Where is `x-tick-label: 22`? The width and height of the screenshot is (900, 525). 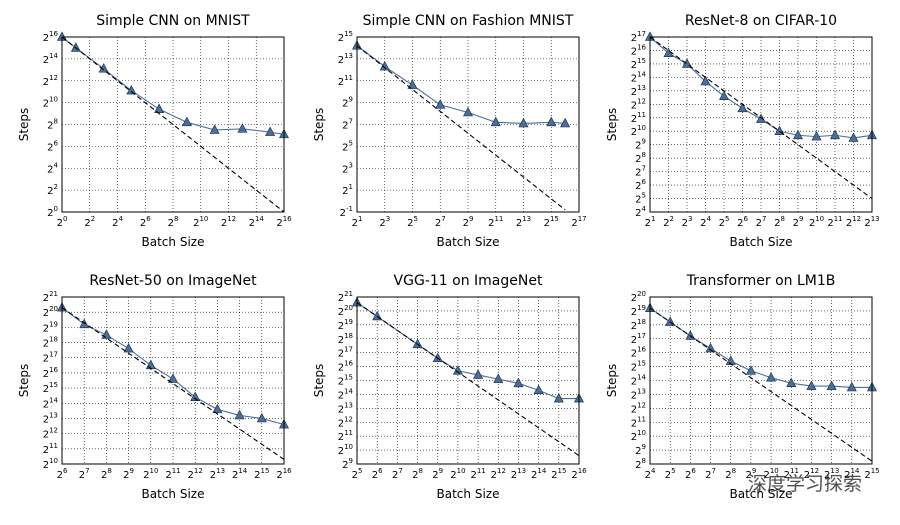 x-tick-label: 22 is located at coordinates (668, 222).